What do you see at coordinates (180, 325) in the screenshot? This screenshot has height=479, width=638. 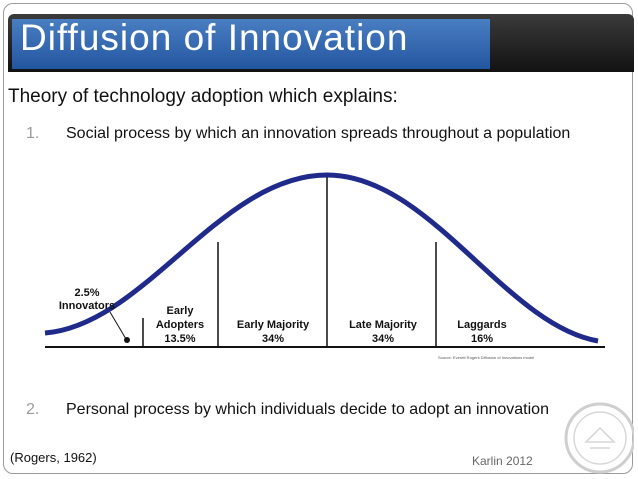 I see `early-adopters-label-2: Adopters` at bounding box center [180, 325].